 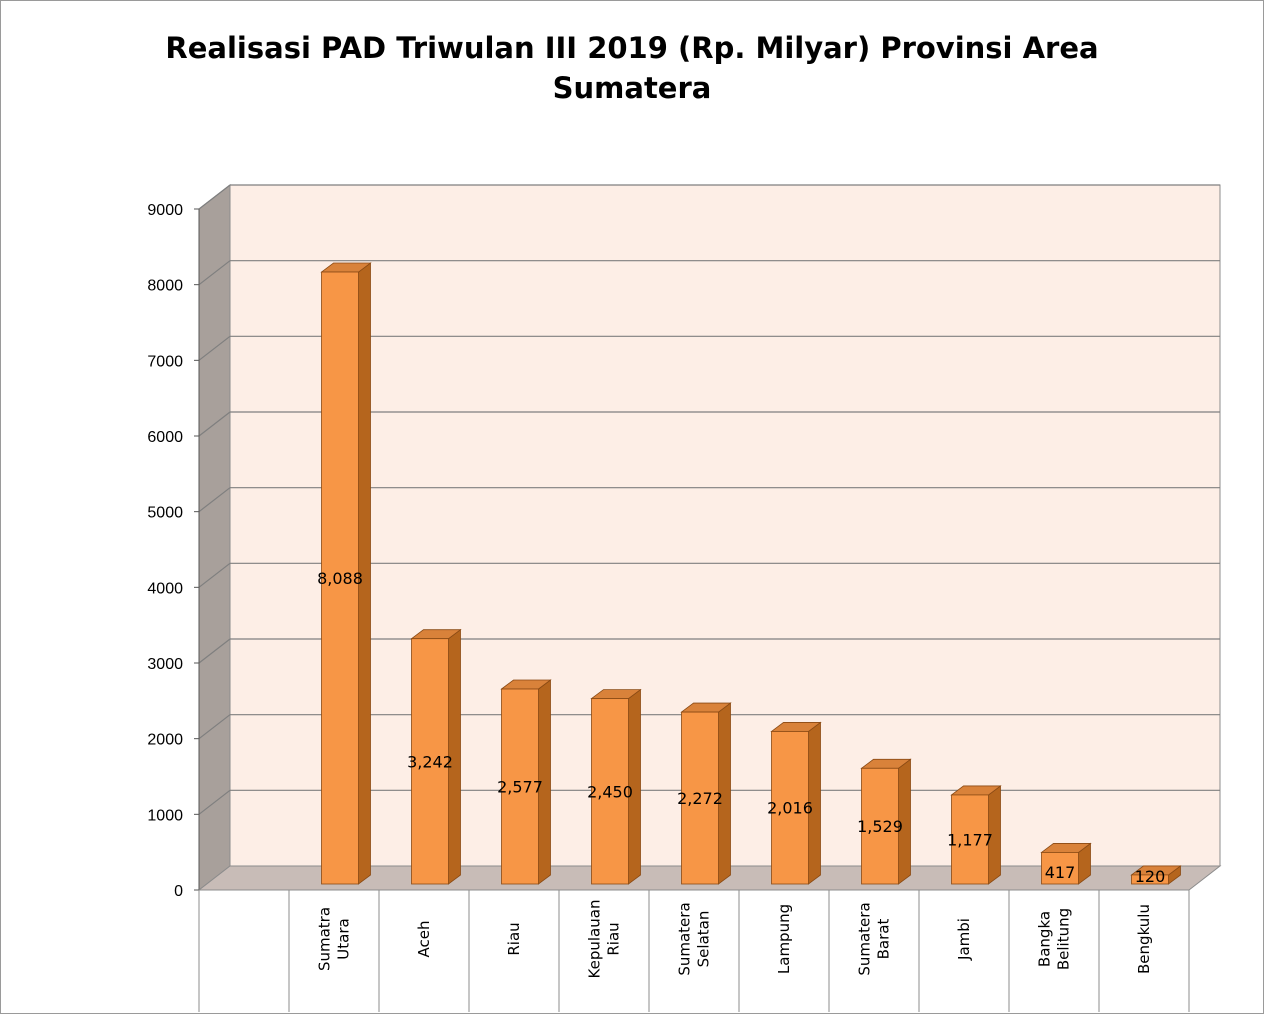 I want to click on category-label: Sumatera Barat, so click(x=874, y=938).